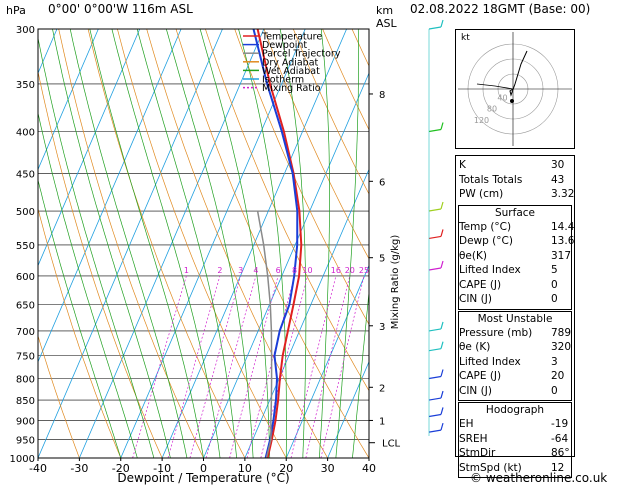 The height and width of the screenshot is (486, 629). What do you see at coordinates (16, 10) in the screenshot?
I see `pressure-unit-label: hPa` at bounding box center [16, 10].